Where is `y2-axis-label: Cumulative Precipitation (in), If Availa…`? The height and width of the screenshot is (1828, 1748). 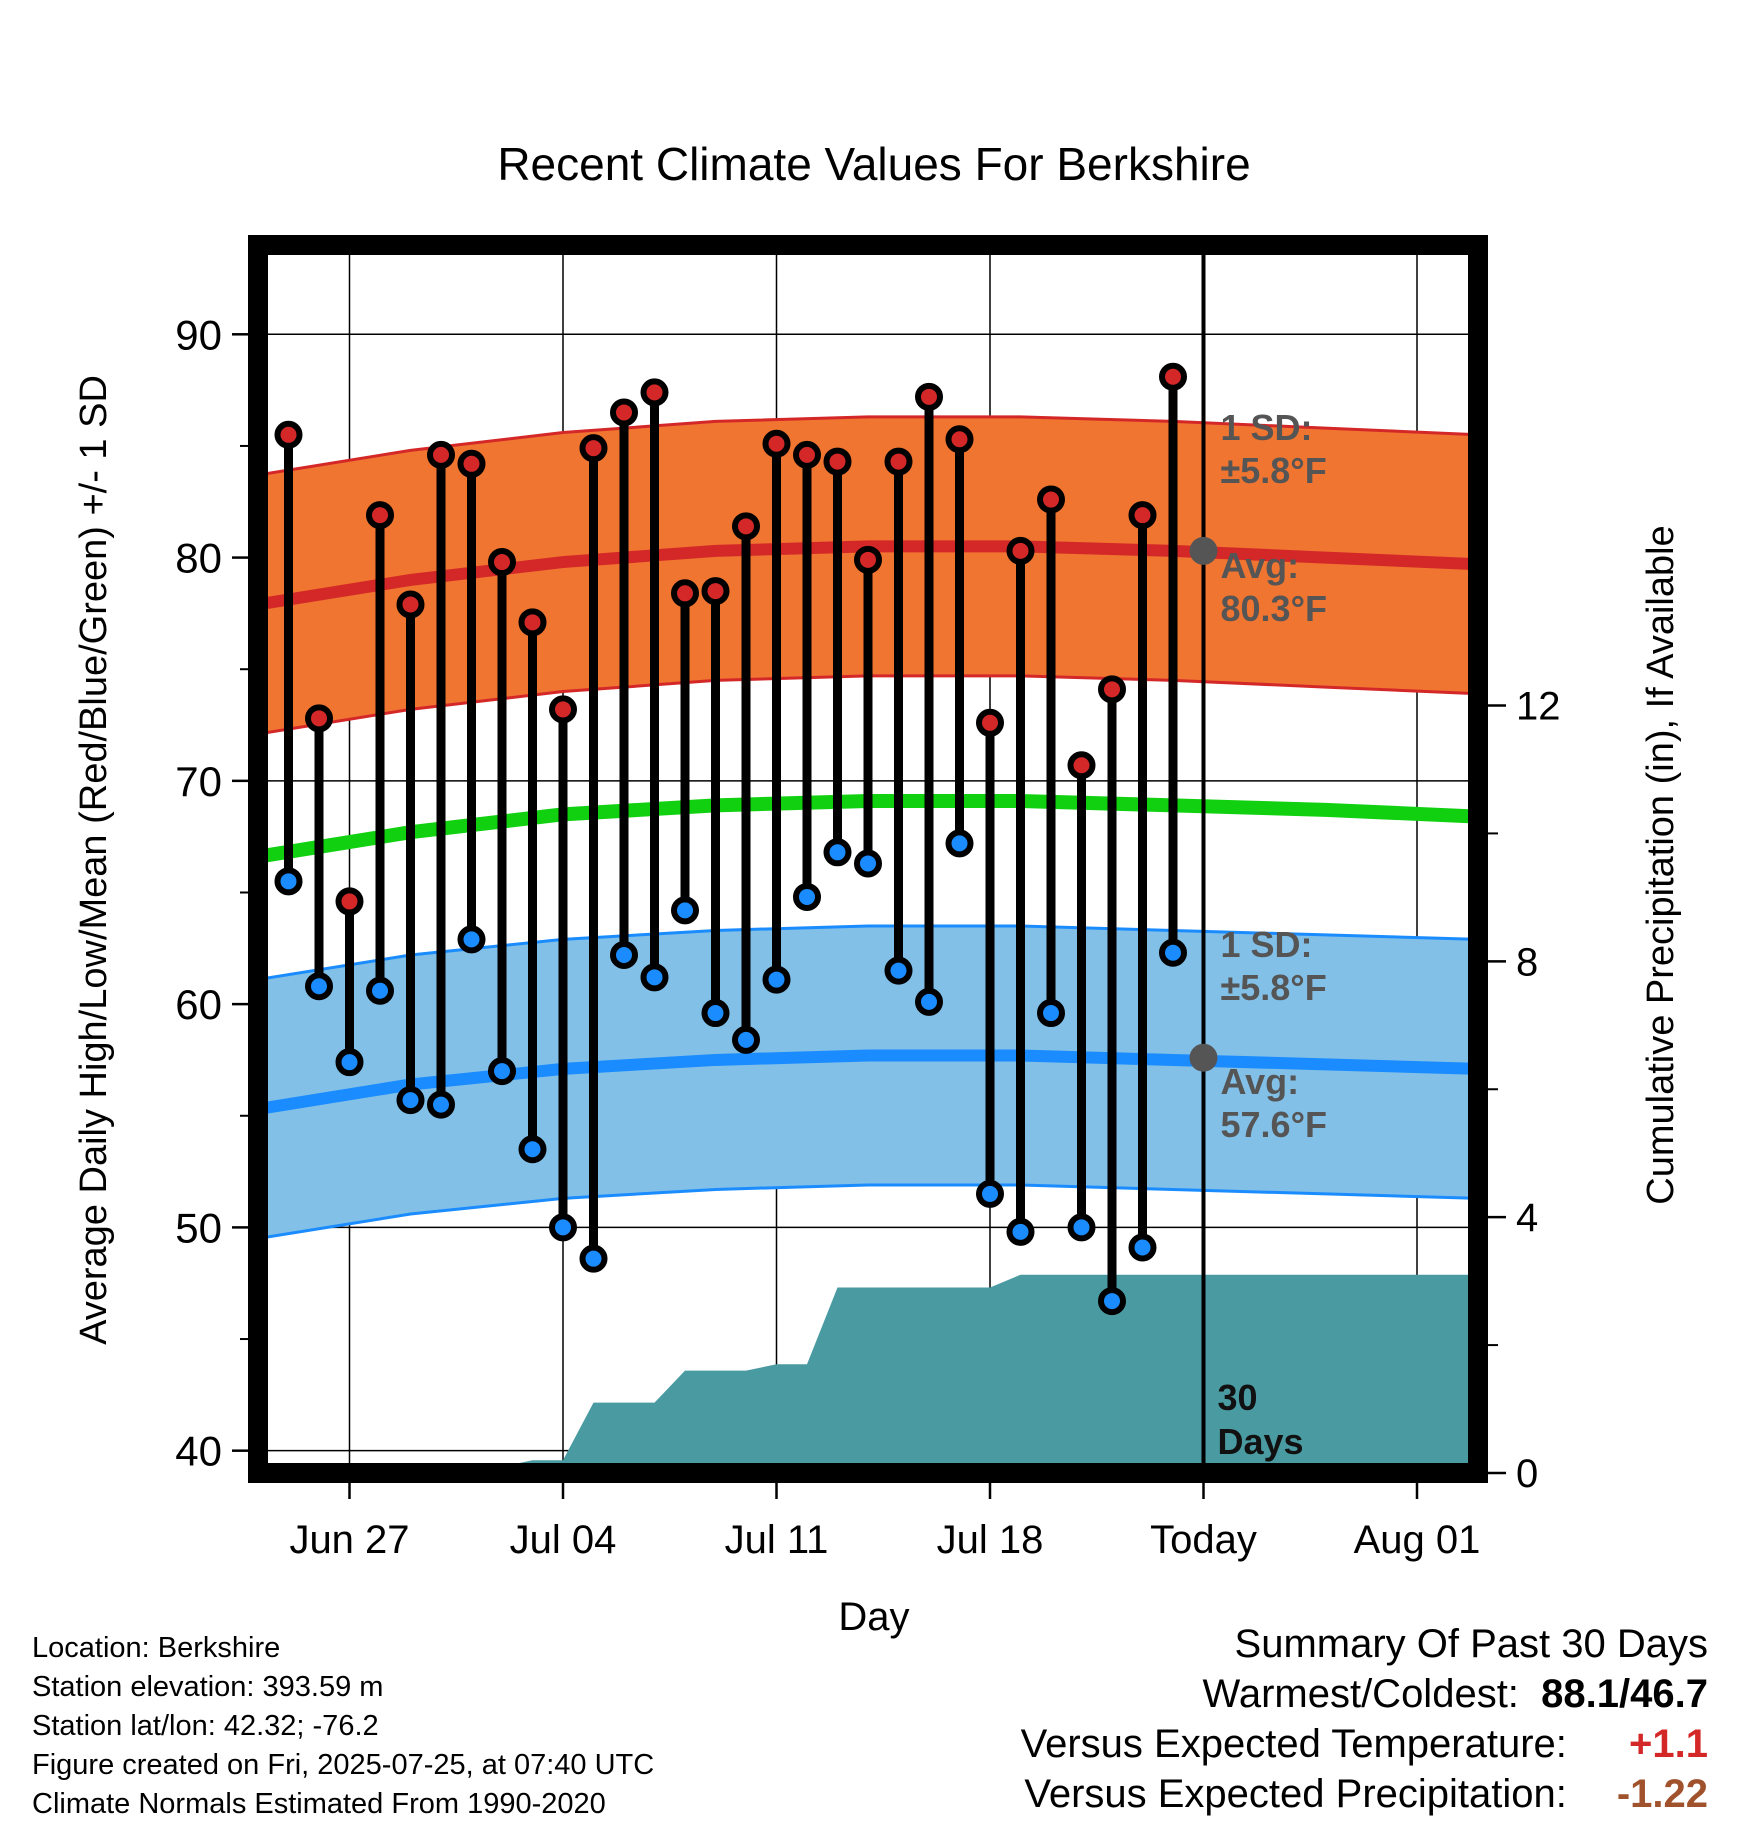 y2-axis-label: Cumulative Precipitation (in), If Availa… is located at coordinates (1661, 864).